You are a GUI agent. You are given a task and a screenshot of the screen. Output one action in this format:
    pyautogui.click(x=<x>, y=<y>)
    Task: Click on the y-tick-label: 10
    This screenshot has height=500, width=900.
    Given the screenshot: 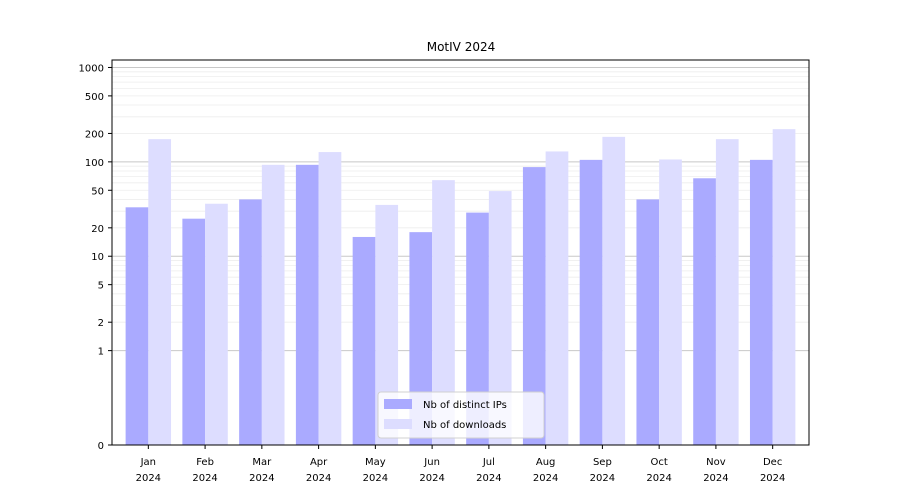 What is the action you would take?
    pyautogui.click(x=97, y=257)
    